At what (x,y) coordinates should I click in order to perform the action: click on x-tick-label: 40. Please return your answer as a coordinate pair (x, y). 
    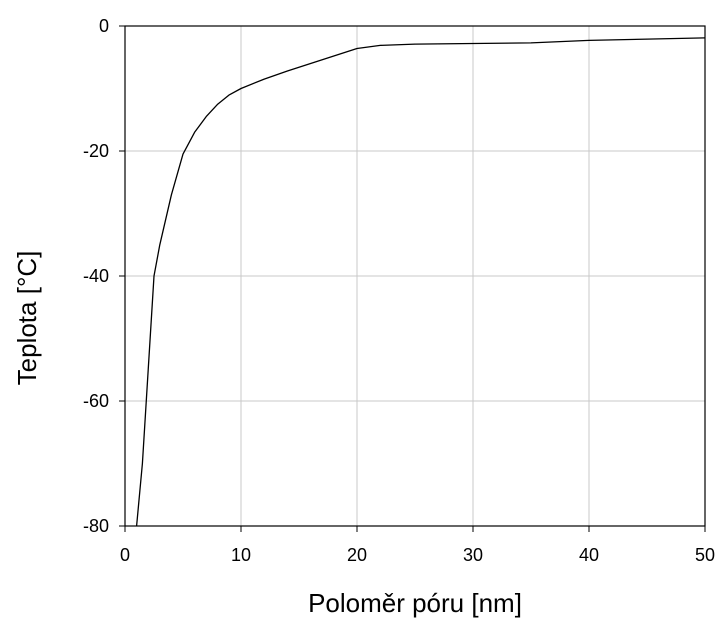
    Looking at the image, I should click on (589, 555).